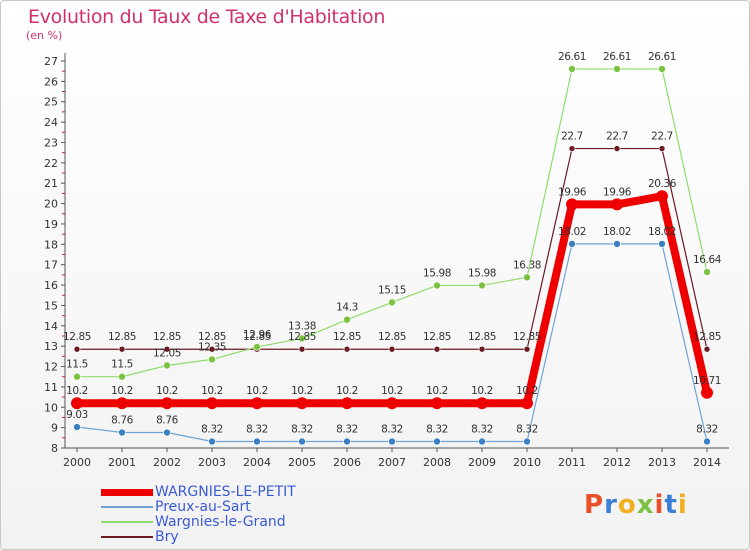  I want to click on proxiti-logo: Proxiti, so click(636, 505).